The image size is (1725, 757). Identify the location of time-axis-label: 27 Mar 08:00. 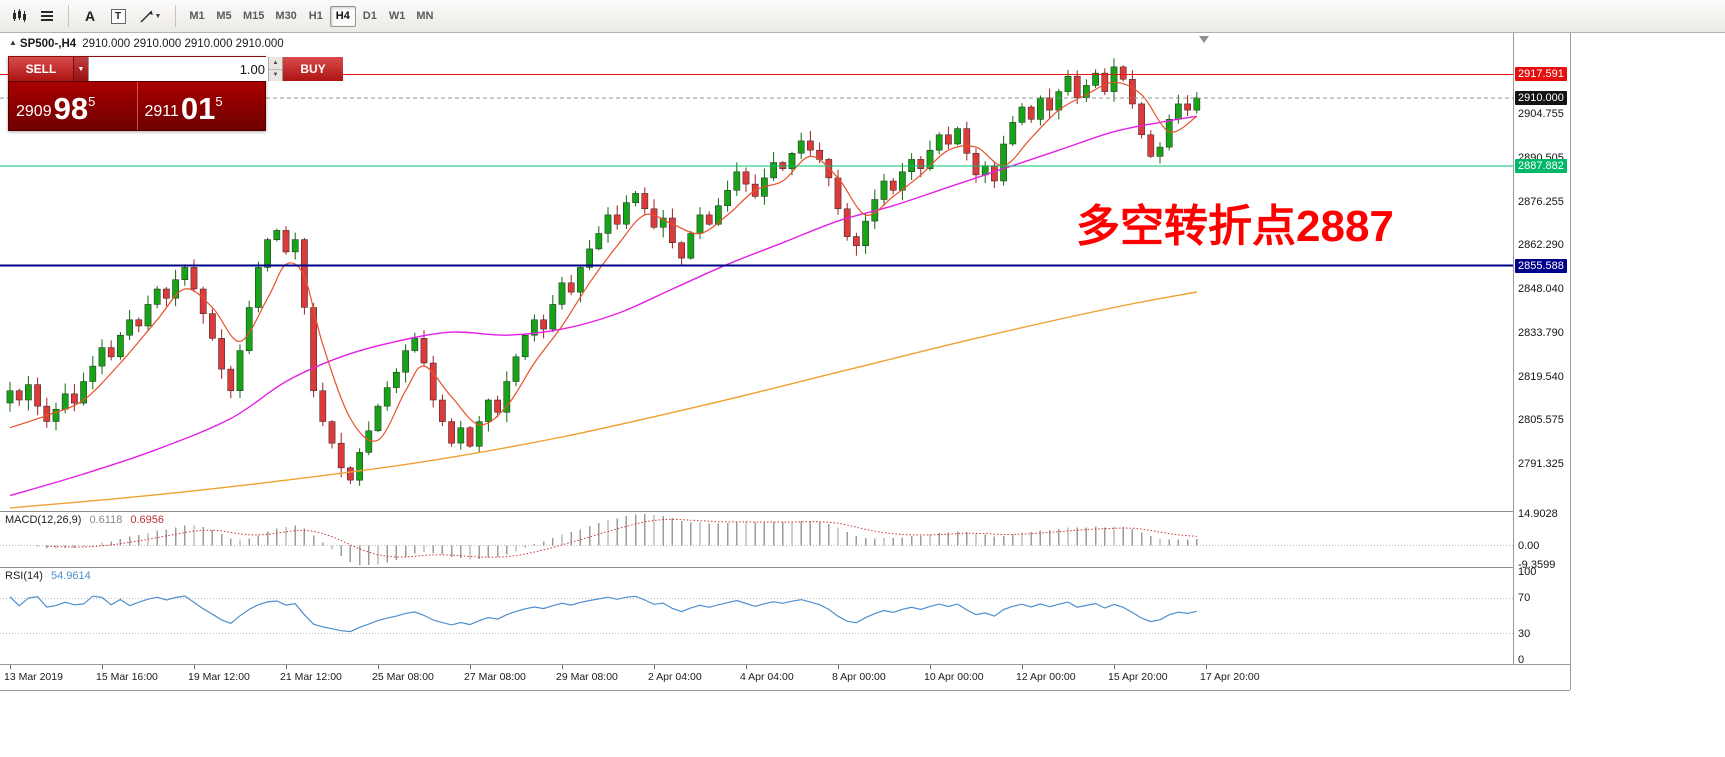
(495, 677).